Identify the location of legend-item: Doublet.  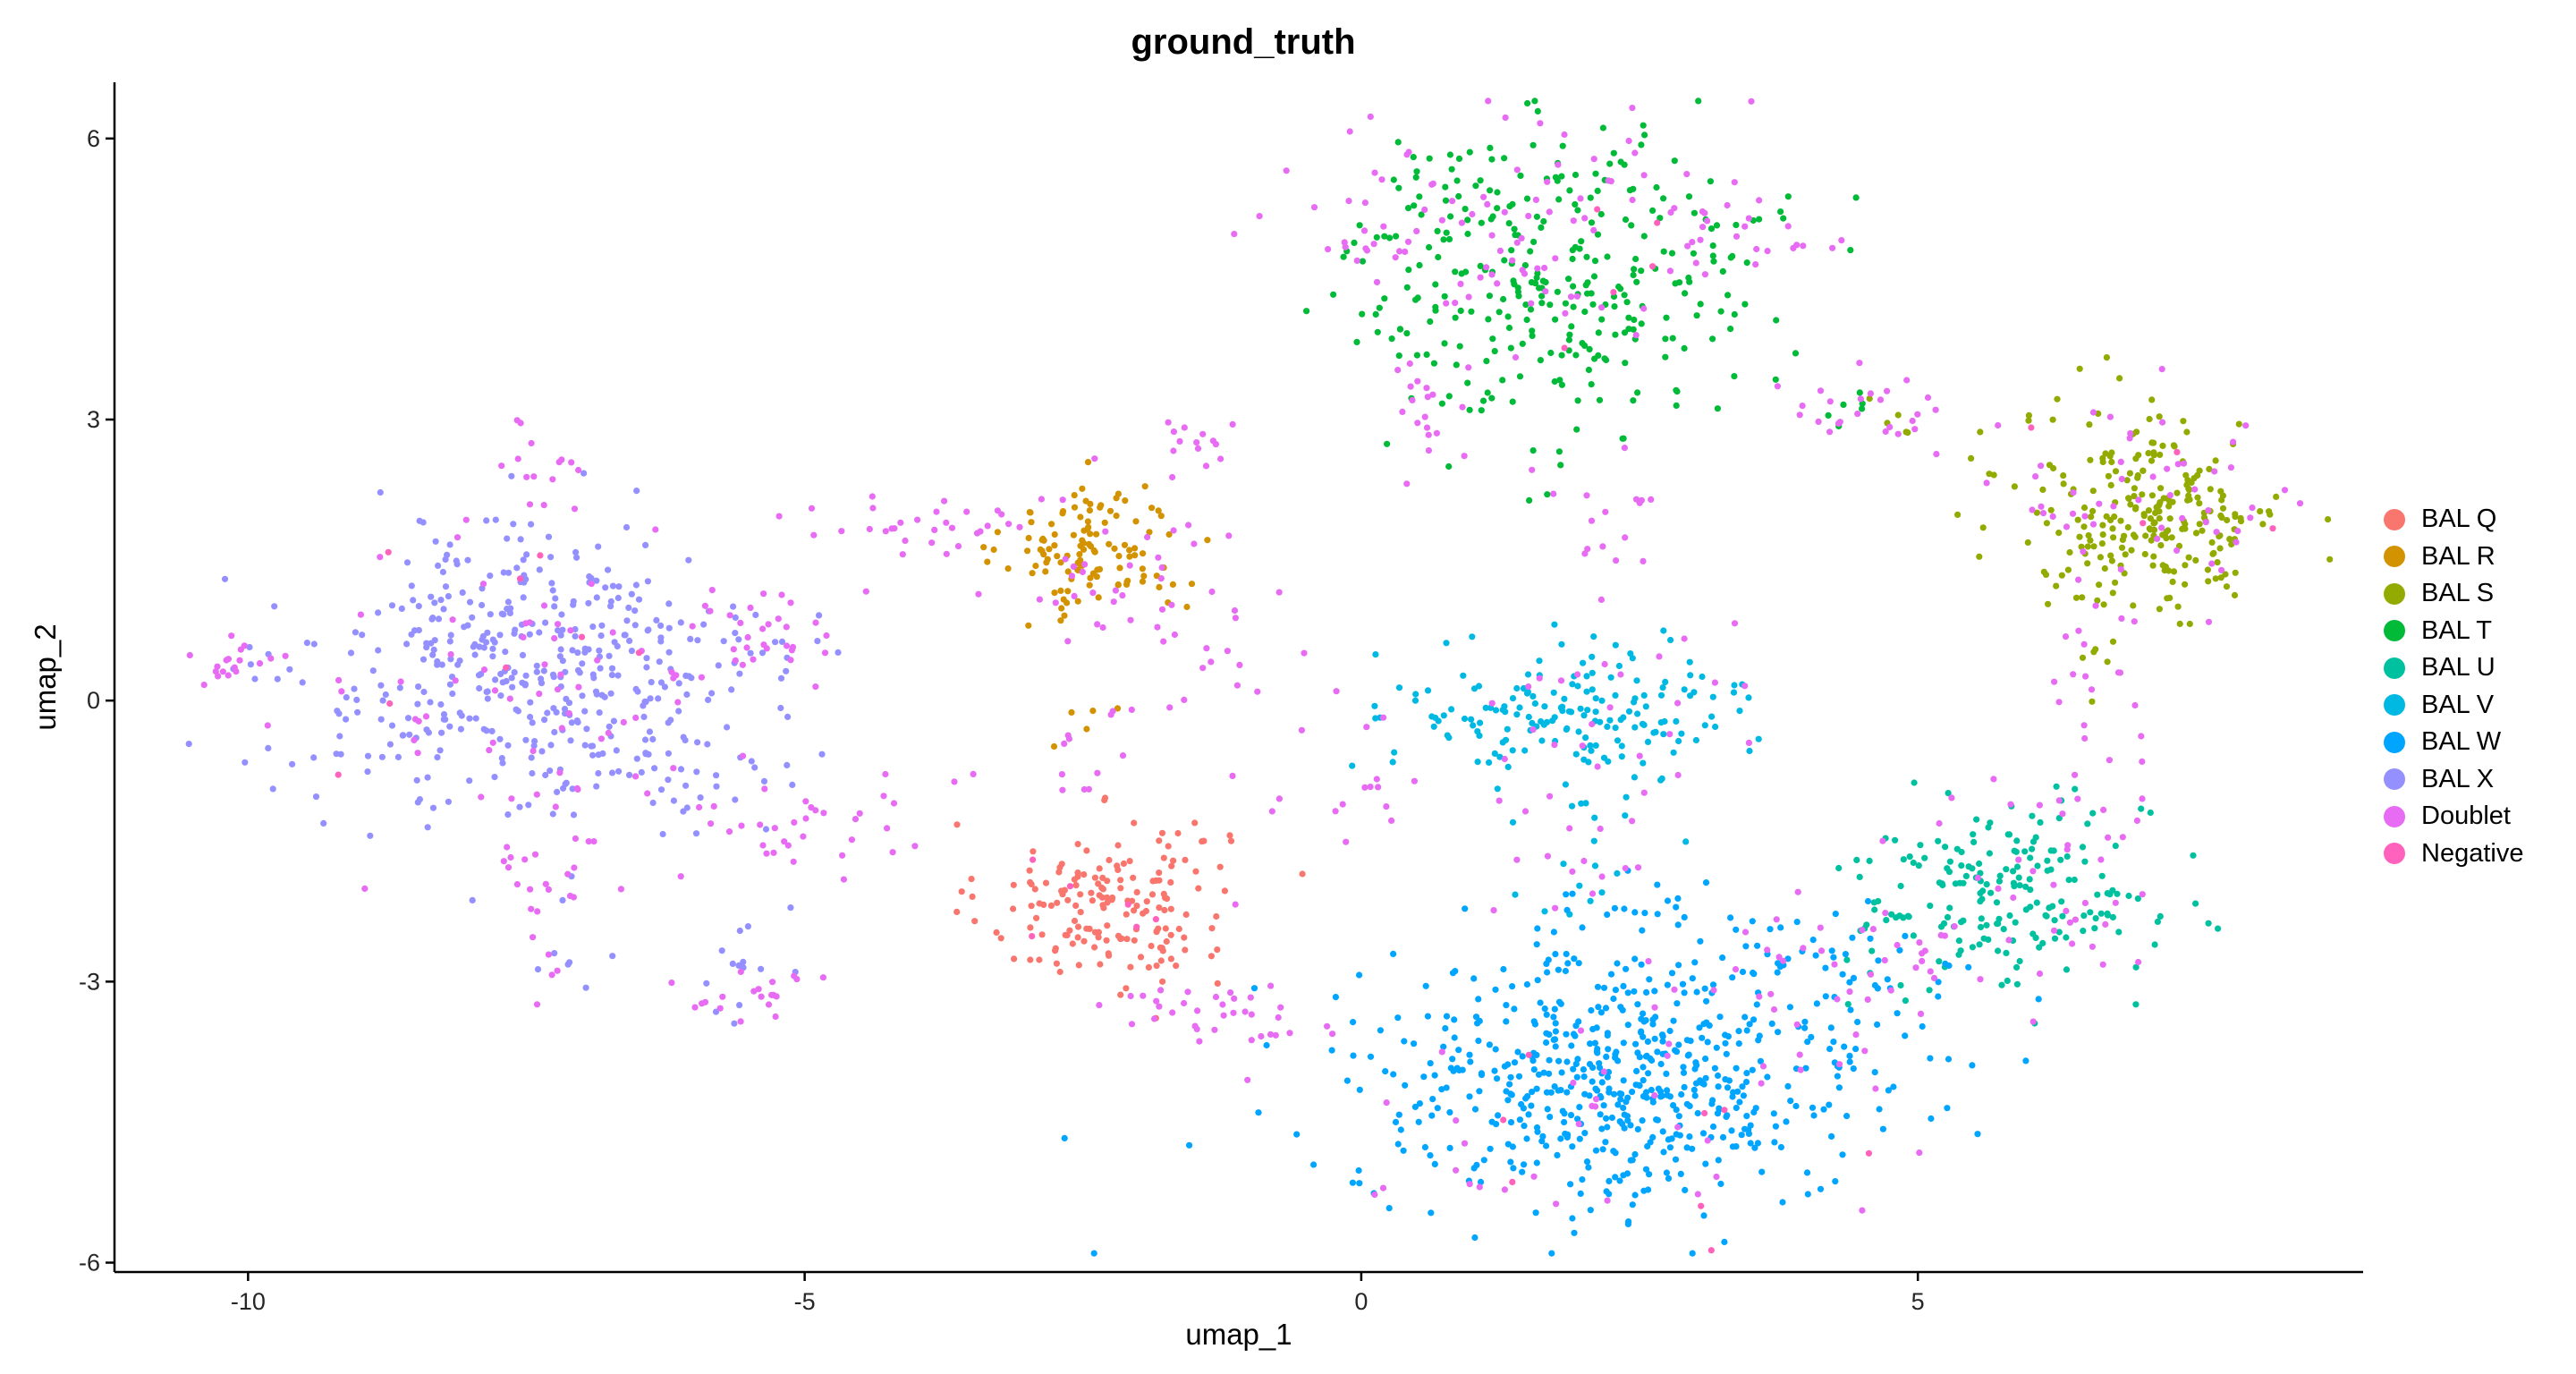
(2478, 816).